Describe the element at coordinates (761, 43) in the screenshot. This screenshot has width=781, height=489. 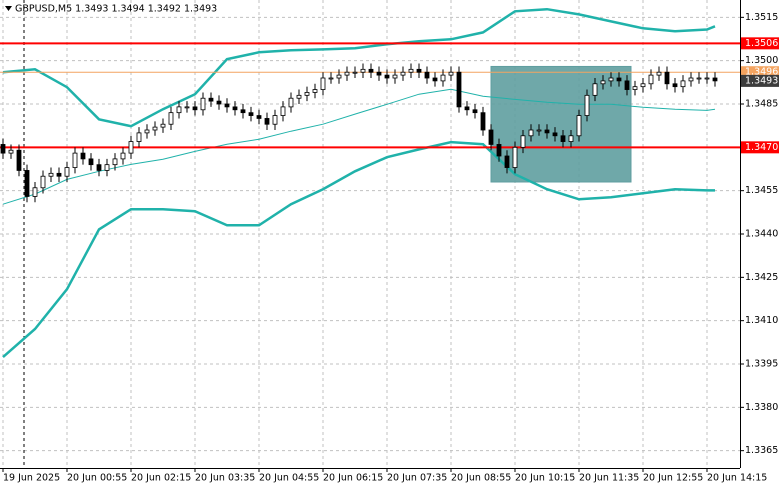
I see `price-label: 1.3506` at that location.